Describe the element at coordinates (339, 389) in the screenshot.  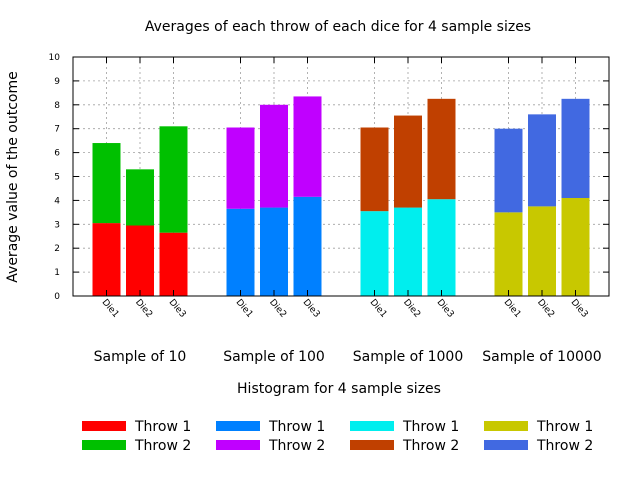
I see `x-axis-label: Histogram for 4 sample sizes` at that location.